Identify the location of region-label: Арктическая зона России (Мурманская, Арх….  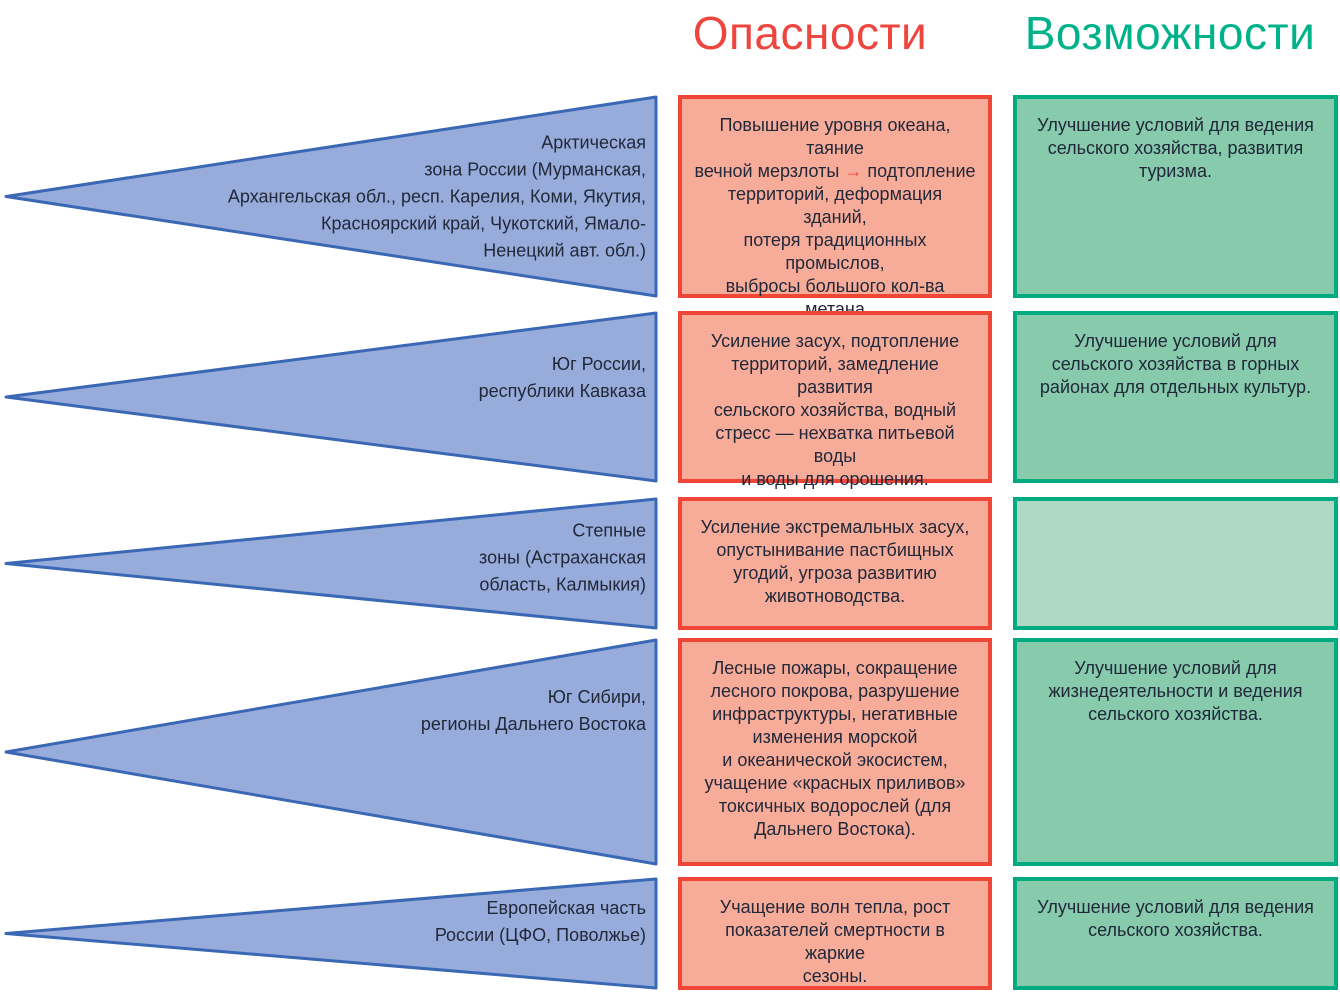
(436, 196).